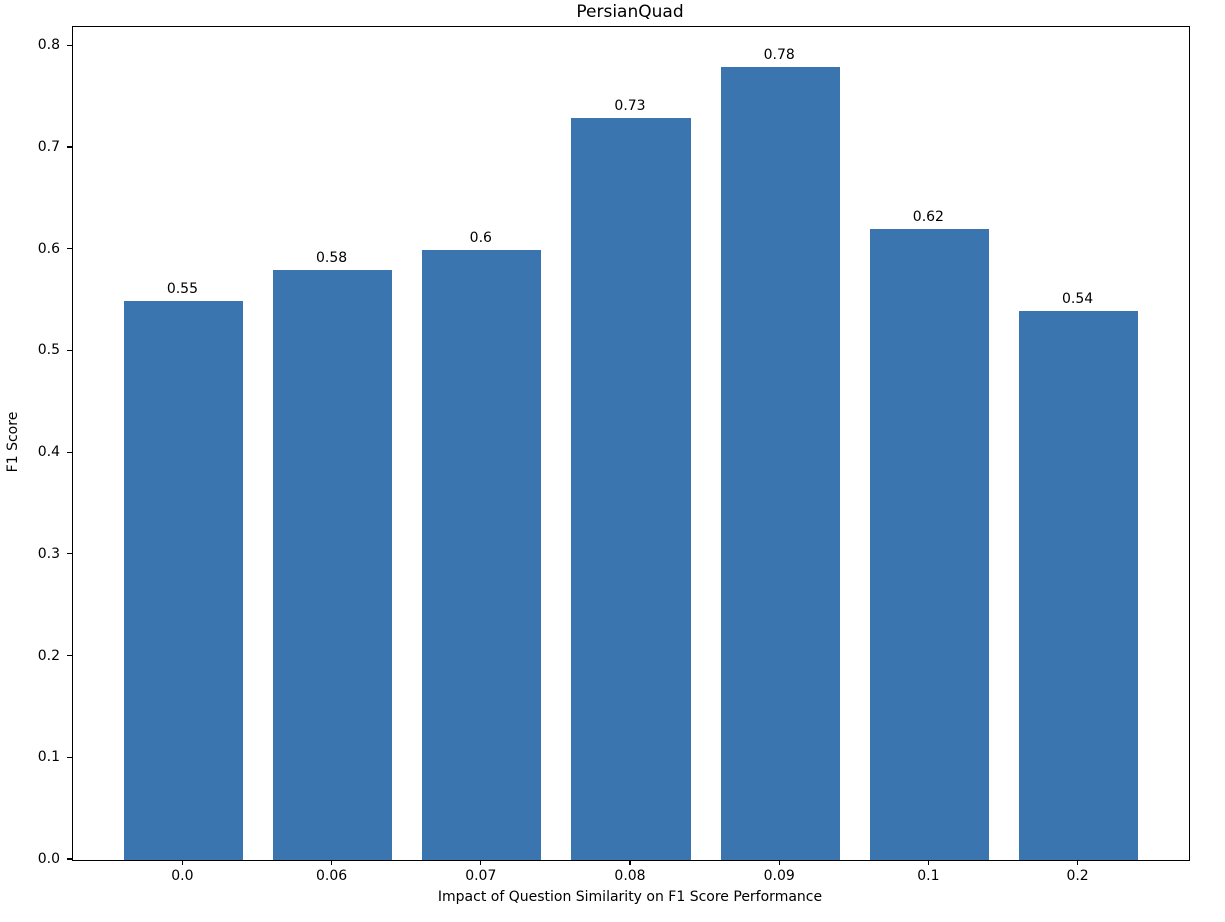 Image resolution: width=1225 pixels, height=922 pixels. I want to click on y-tick-label: 0.2, so click(48, 655).